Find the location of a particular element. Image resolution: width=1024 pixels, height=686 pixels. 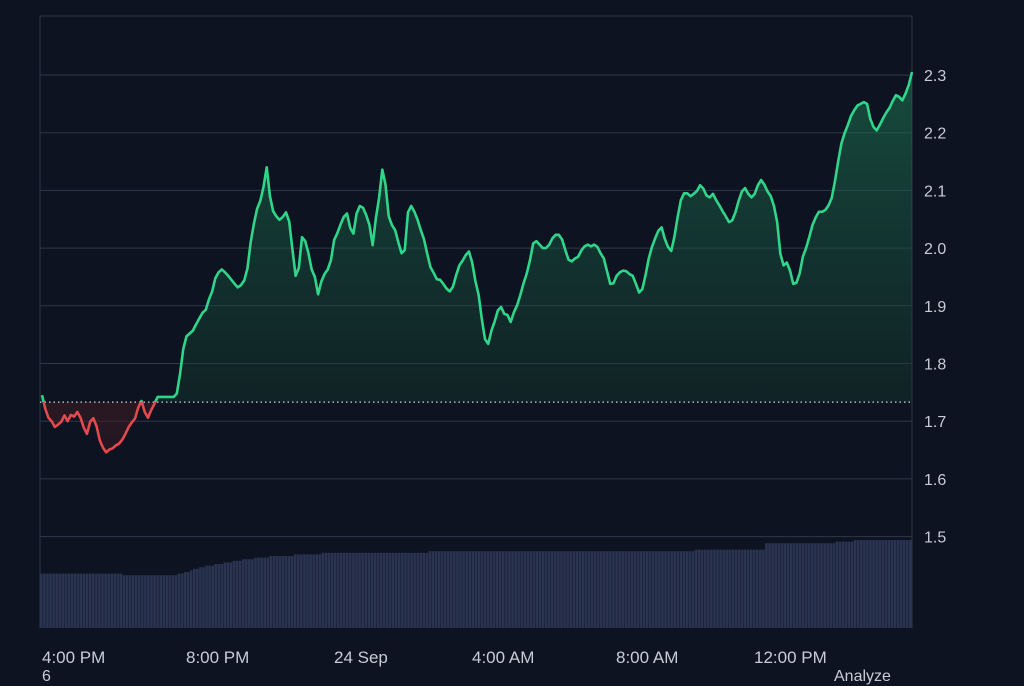

x-tick-label: 24 Sep is located at coordinates (361, 657).